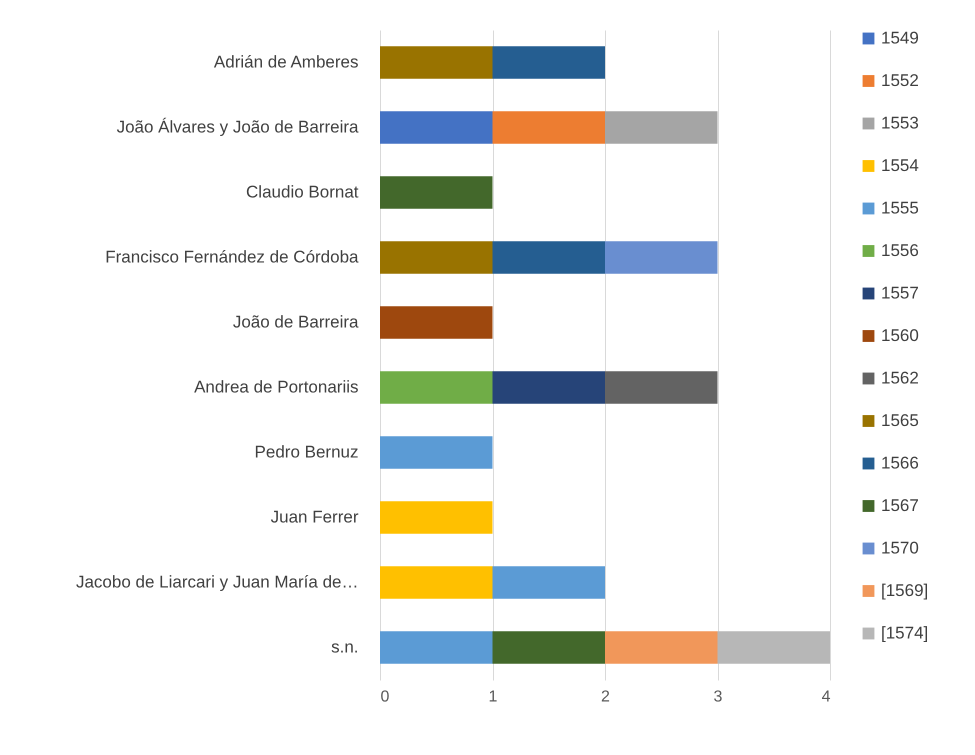  Describe the element at coordinates (900, 505) in the screenshot. I see `legend-label: 1567` at that location.